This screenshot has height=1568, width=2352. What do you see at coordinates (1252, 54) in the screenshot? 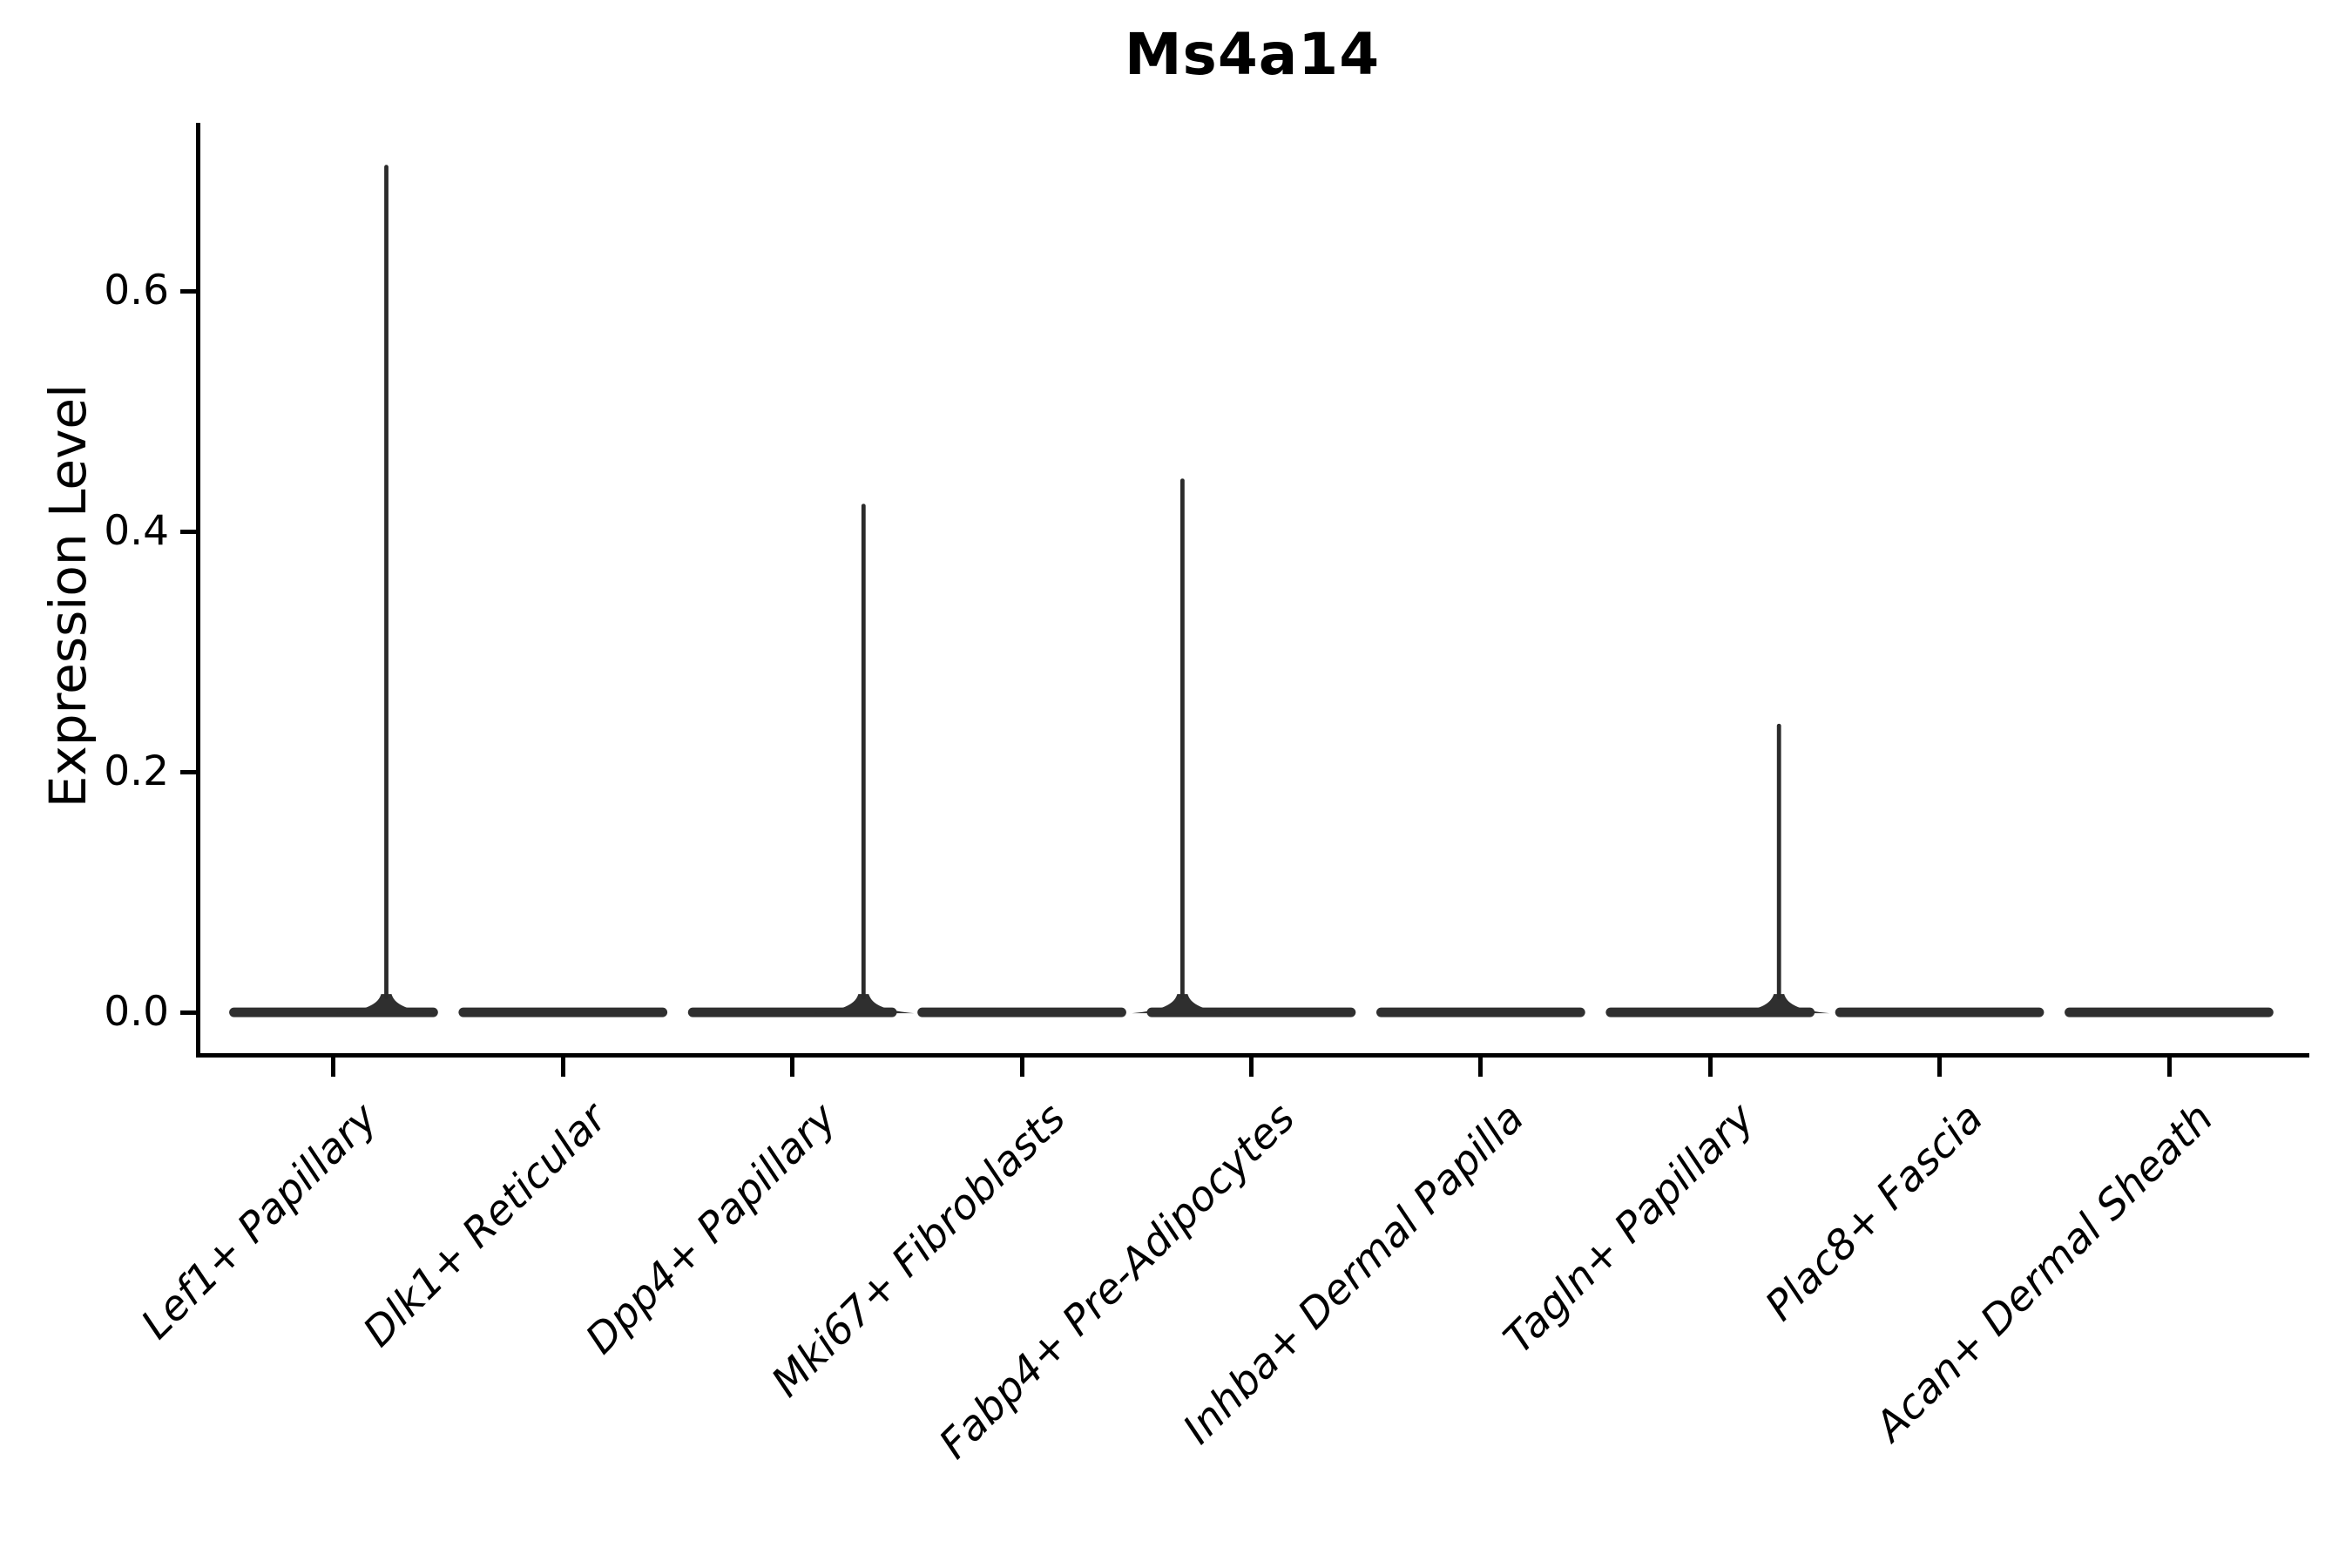
I see `chart-title: Ms4a14` at bounding box center [1252, 54].